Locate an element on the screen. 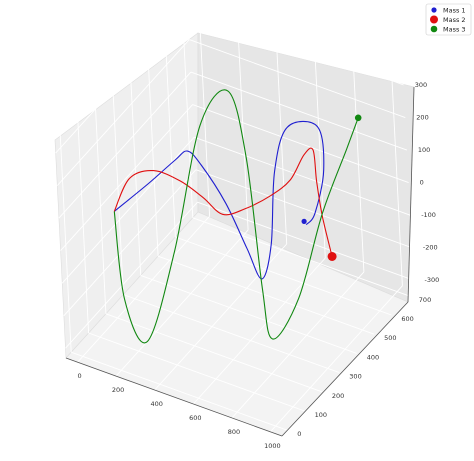  y-tick-label: 100 is located at coordinates (321, 415).